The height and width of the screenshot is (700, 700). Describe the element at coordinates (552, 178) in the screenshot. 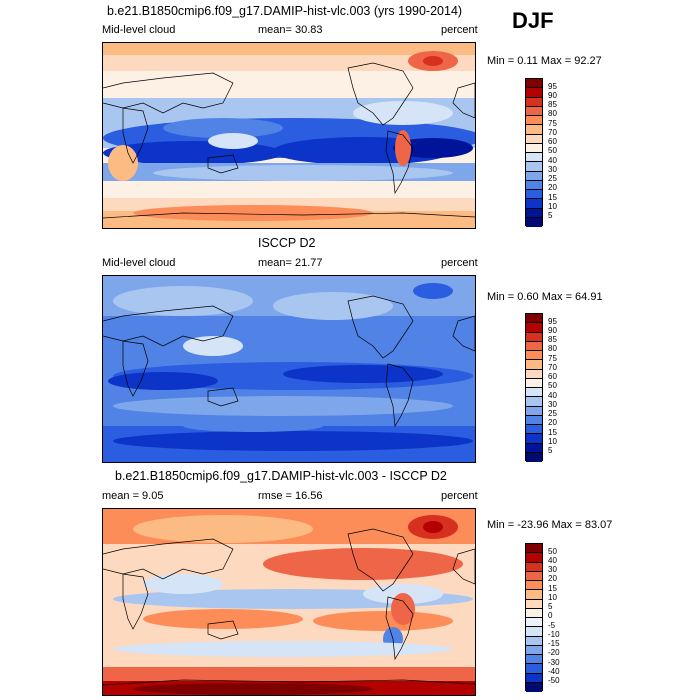

I see `cbar-1-label: 25` at that location.